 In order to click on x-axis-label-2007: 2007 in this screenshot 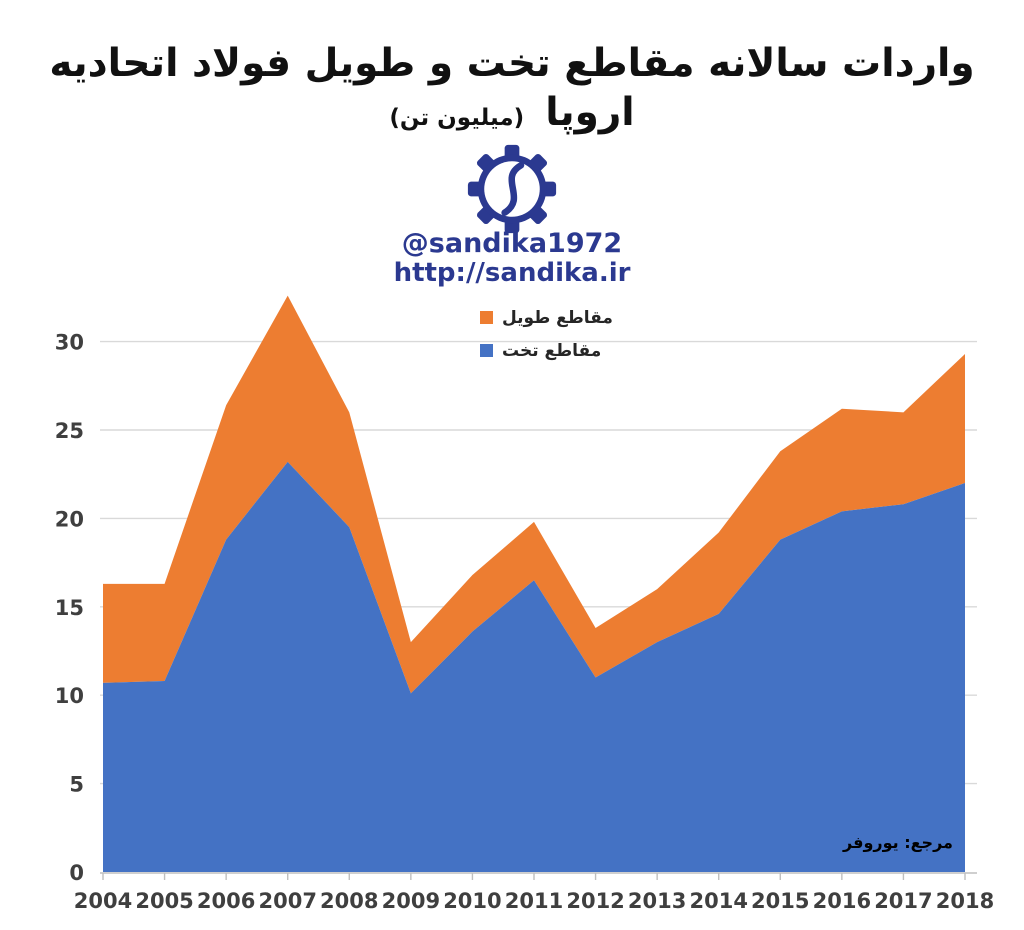, I will do `click(287, 901)`.